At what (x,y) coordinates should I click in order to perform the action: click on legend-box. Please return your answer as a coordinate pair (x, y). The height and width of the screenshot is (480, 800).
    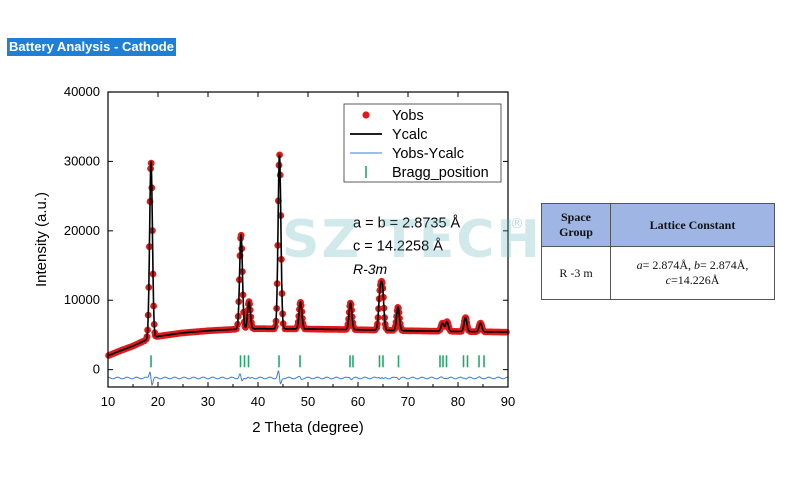
    Looking at the image, I should click on (422, 143).